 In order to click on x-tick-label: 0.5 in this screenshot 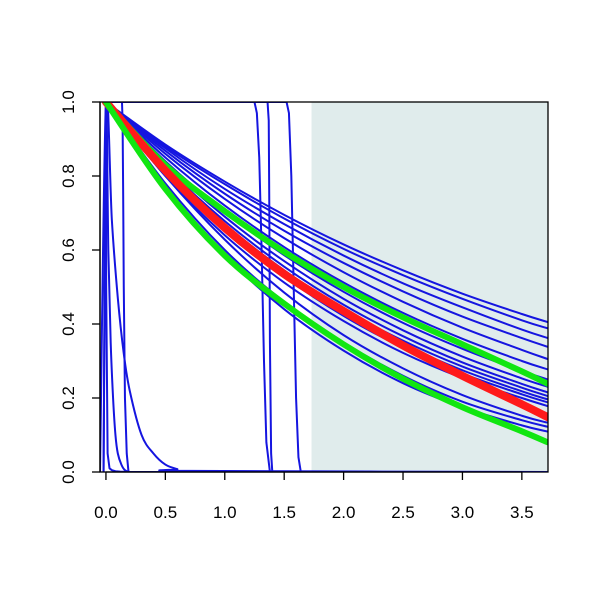, I will do `click(166, 512)`.